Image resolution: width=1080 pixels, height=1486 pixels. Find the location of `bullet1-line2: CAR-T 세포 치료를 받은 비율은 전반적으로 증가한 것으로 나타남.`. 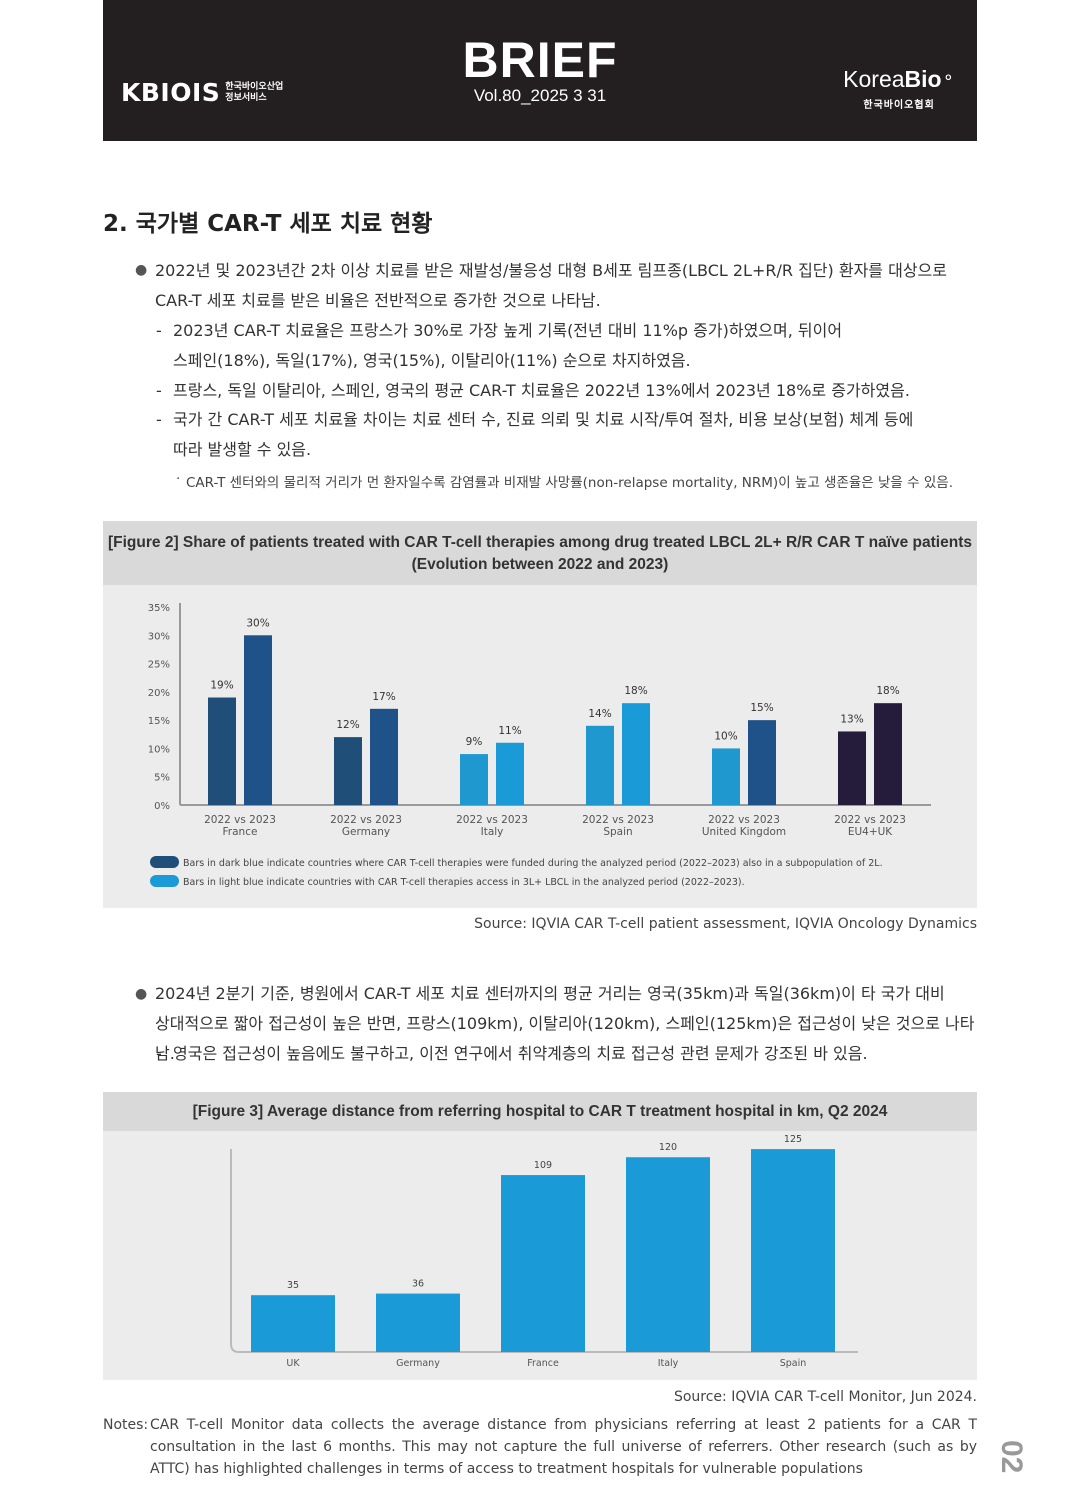

bullet1-line2: CAR-T 세포 치료를 받은 비율은 전반적으로 증가한 것으로 나타남. is located at coordinates (378, 300).